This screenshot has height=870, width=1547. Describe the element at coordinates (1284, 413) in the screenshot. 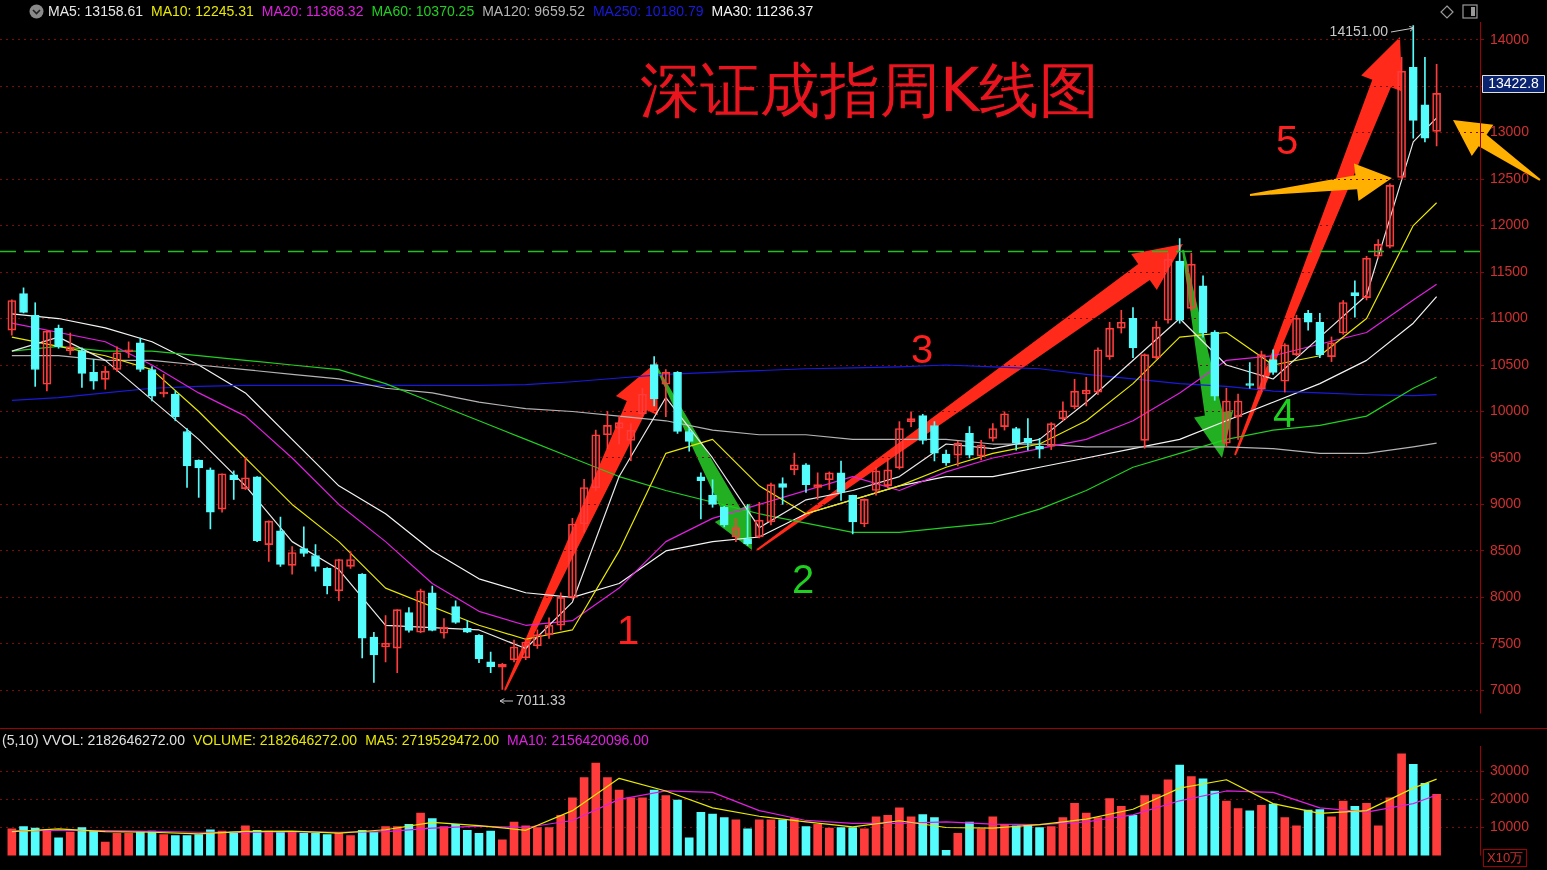

I see `annotation: 4` at that location.